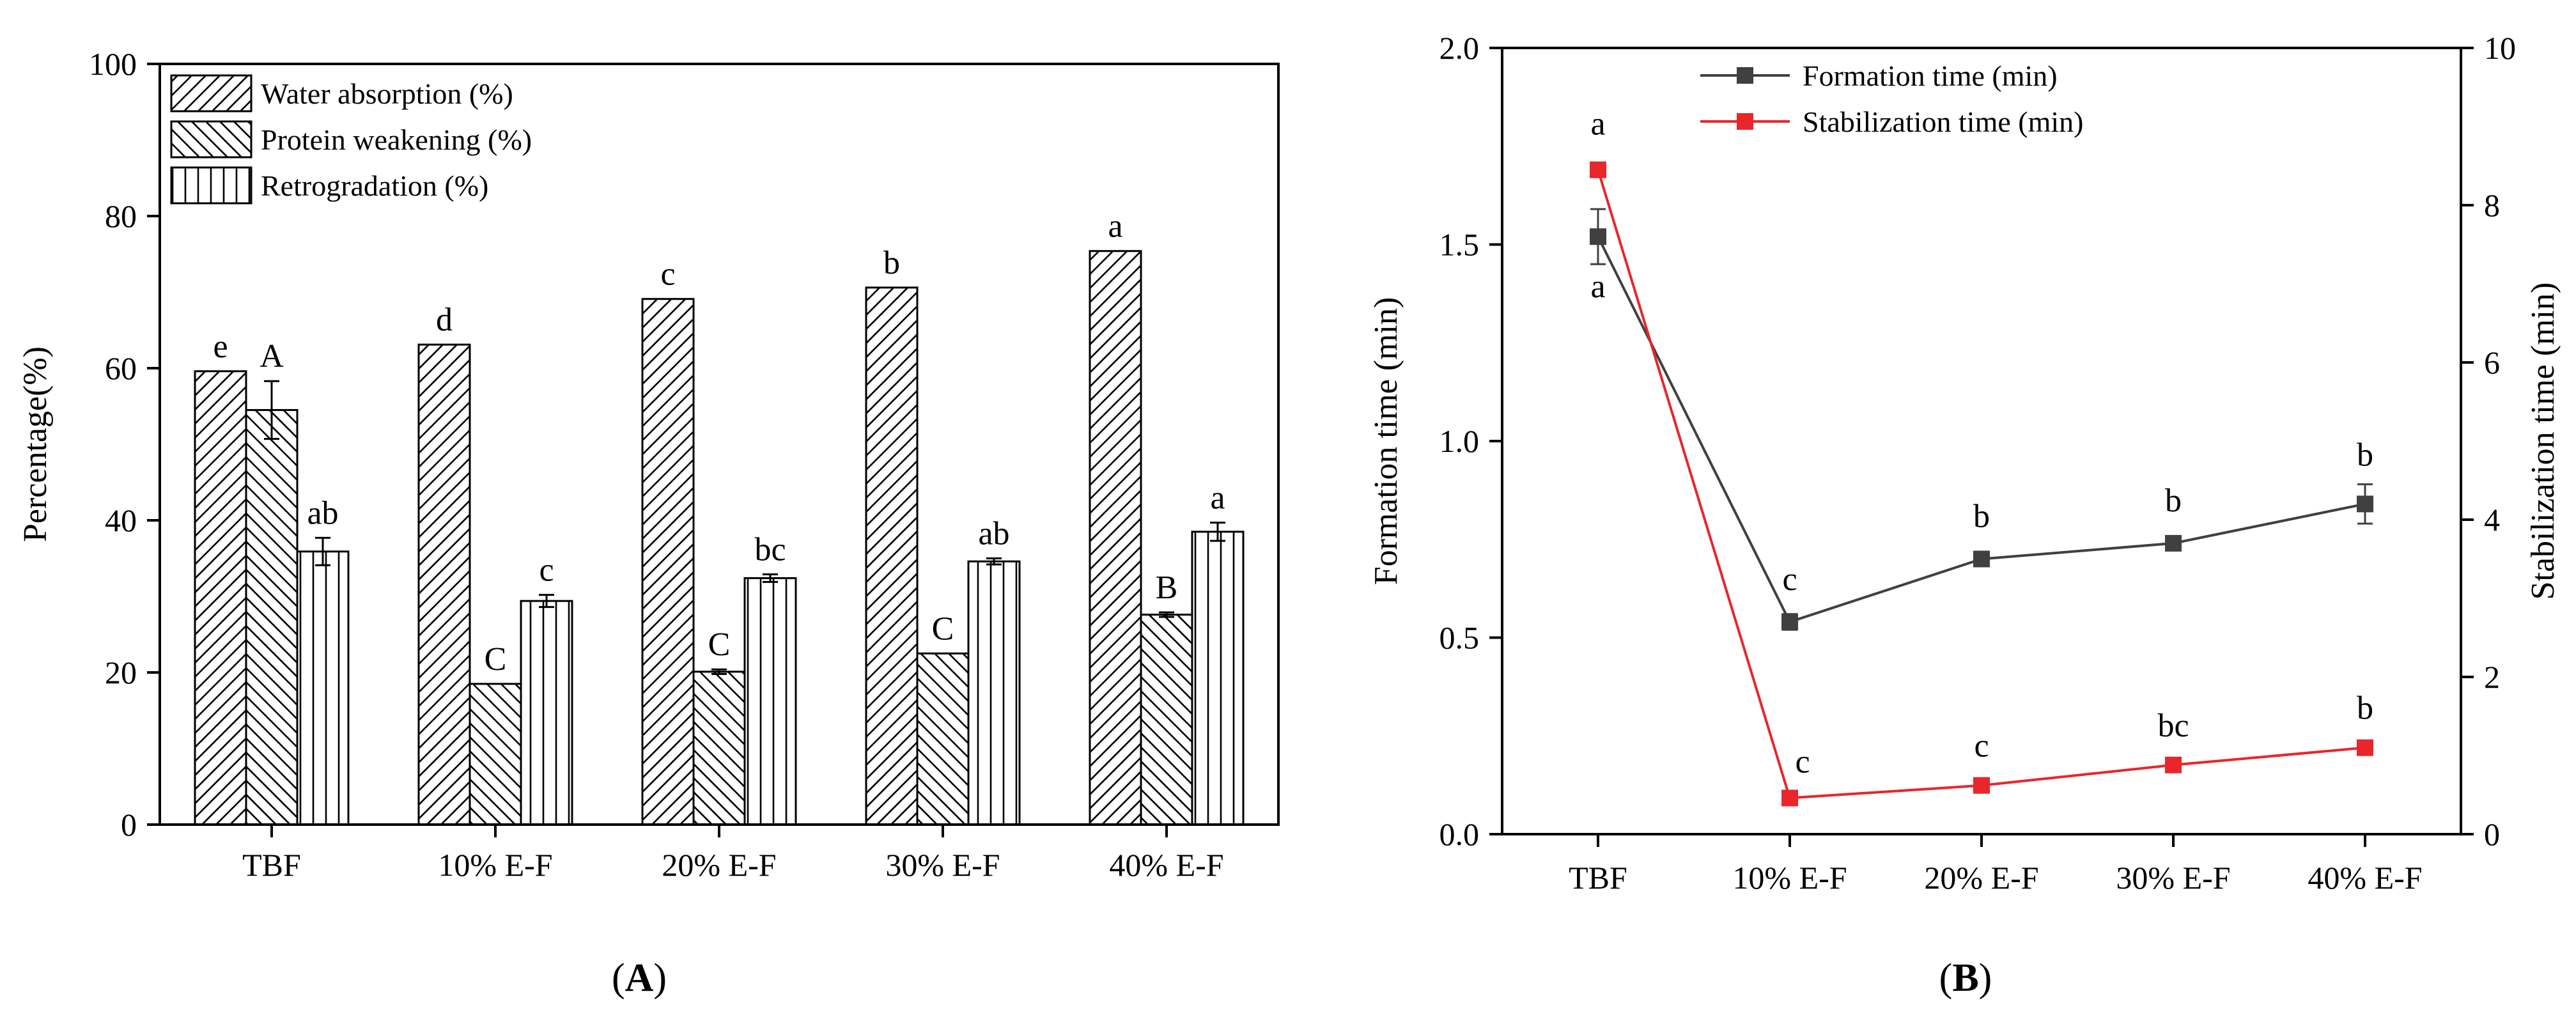  I want to click on significance-letter: A, so click(272, 357).